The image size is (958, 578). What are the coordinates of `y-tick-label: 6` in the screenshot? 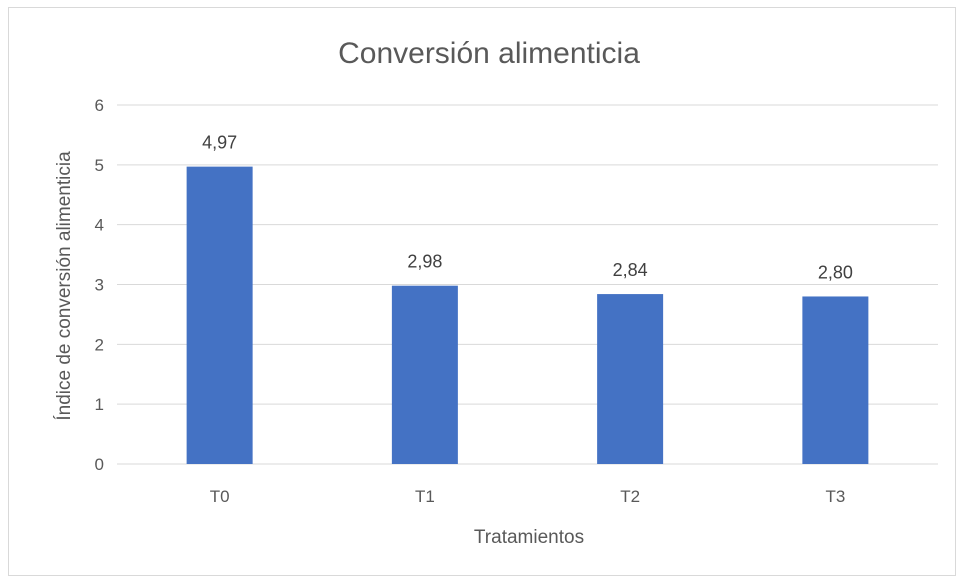 It's located at (99, 105).